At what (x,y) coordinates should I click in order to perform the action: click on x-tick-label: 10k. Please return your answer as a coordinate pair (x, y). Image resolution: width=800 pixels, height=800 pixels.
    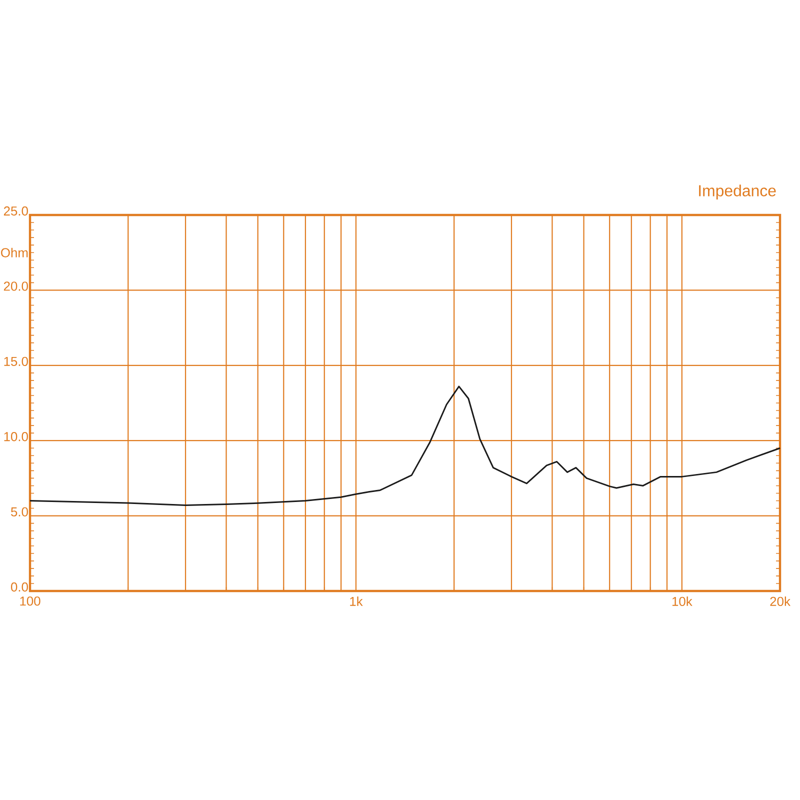
    Looking at the image, I should click on (682, 601).